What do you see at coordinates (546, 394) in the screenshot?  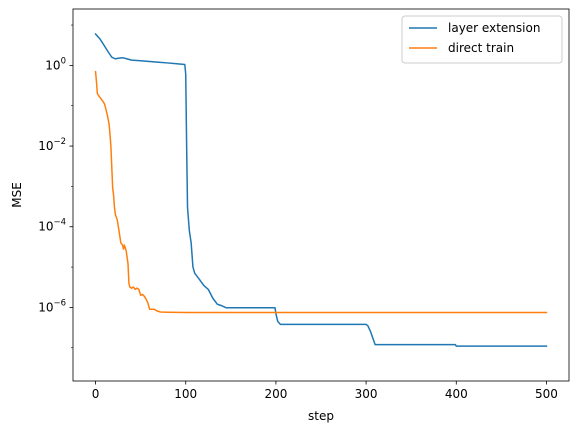 I see `x-tick-label: 500` at bounding box center [546, 394].